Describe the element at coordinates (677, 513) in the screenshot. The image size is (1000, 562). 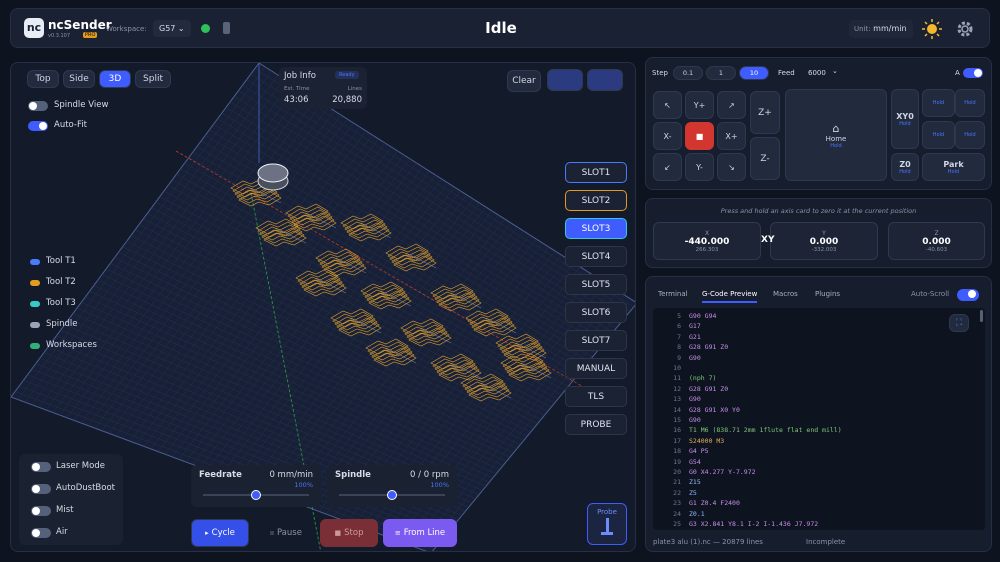
I see `line-number: 24` at that location.